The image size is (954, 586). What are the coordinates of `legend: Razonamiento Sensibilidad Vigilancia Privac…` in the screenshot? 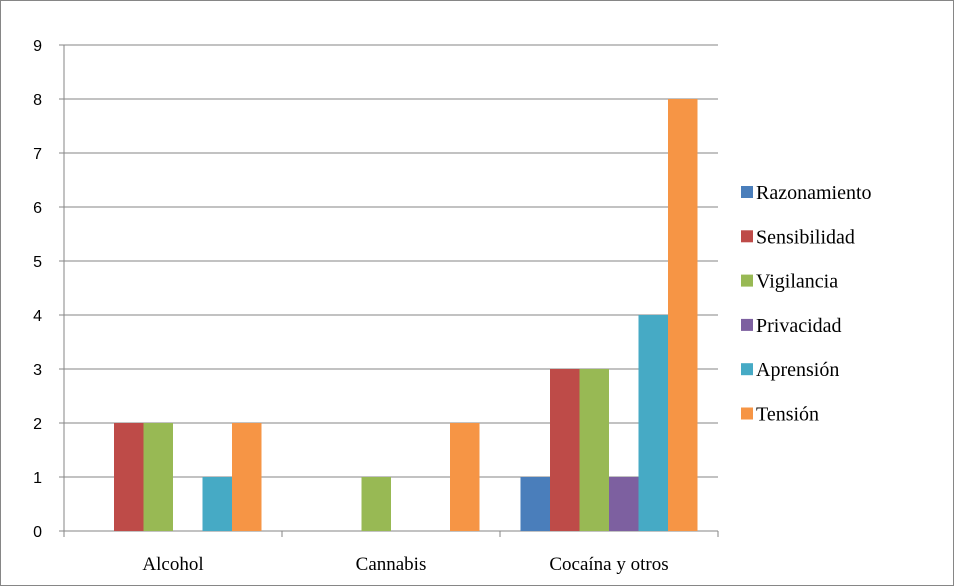 It's located at (806, 304).